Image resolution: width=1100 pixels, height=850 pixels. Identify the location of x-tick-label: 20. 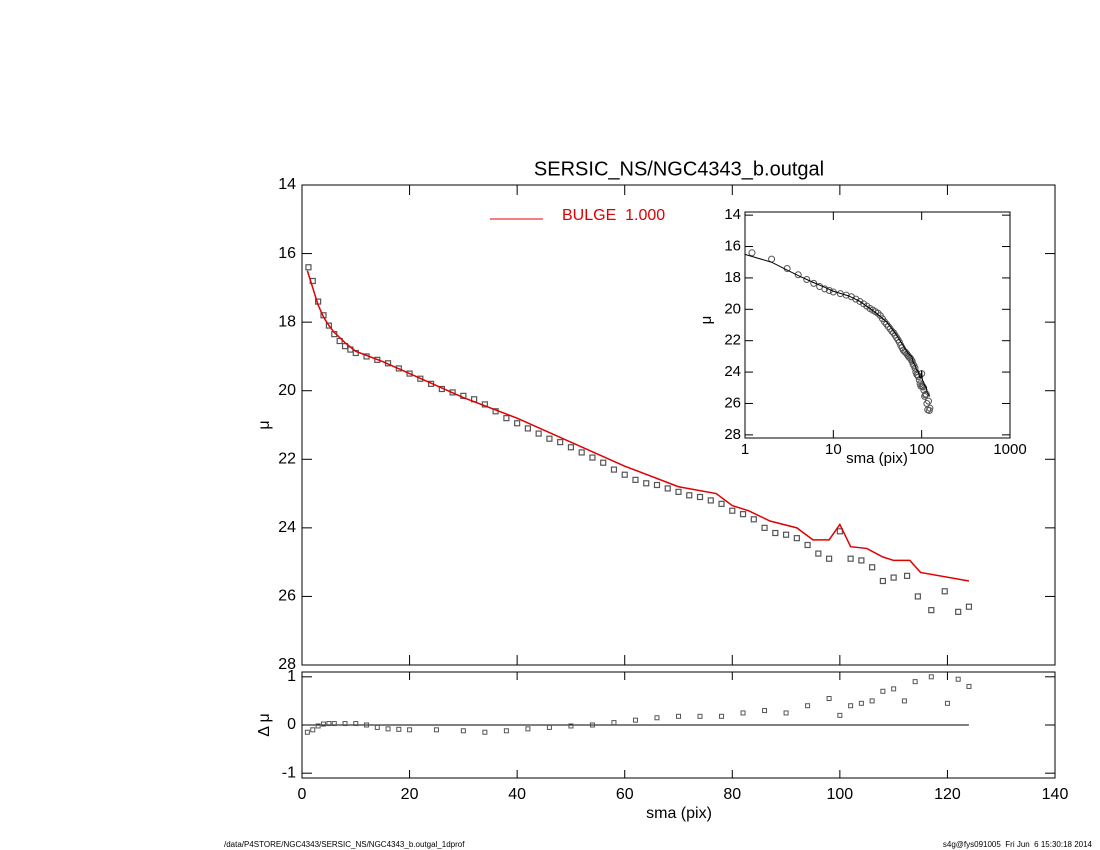
(410, 794).